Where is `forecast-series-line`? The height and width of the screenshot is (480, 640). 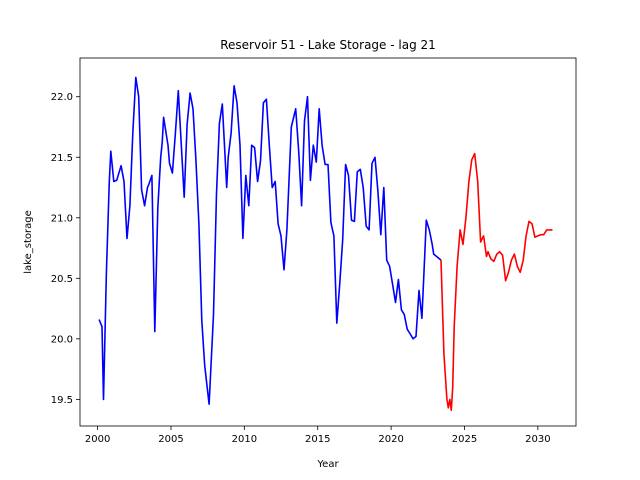 forecast-series-line is located at coordinates (496, 282).